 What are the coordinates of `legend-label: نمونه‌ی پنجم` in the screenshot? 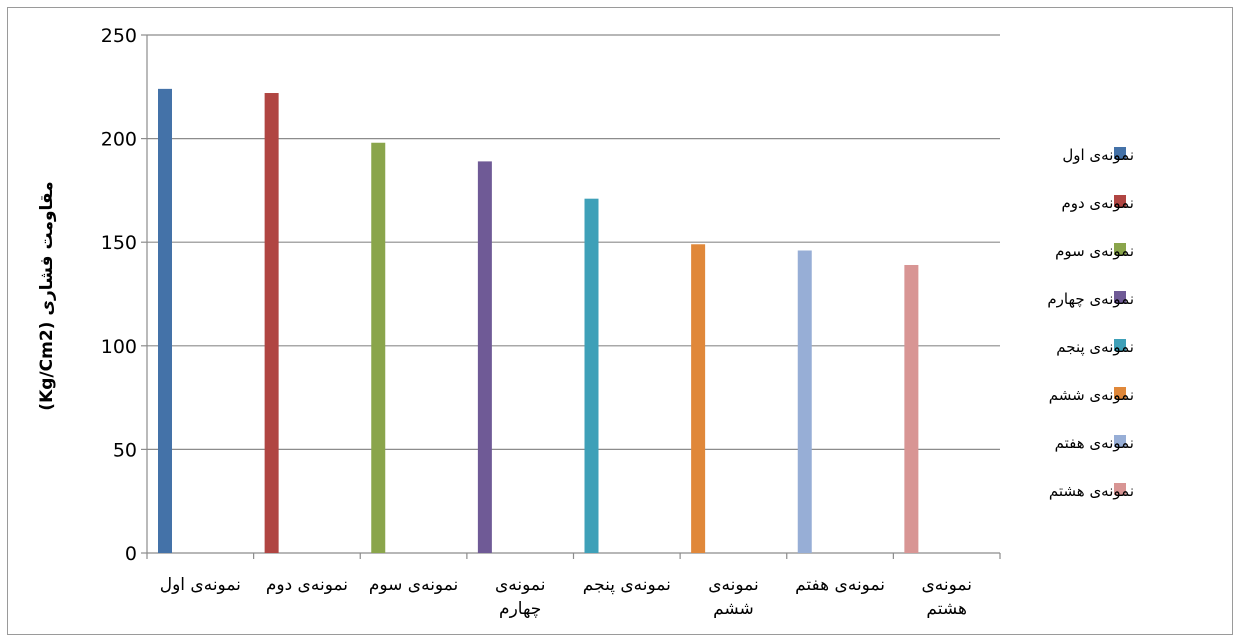 It's located at (1095, 347).